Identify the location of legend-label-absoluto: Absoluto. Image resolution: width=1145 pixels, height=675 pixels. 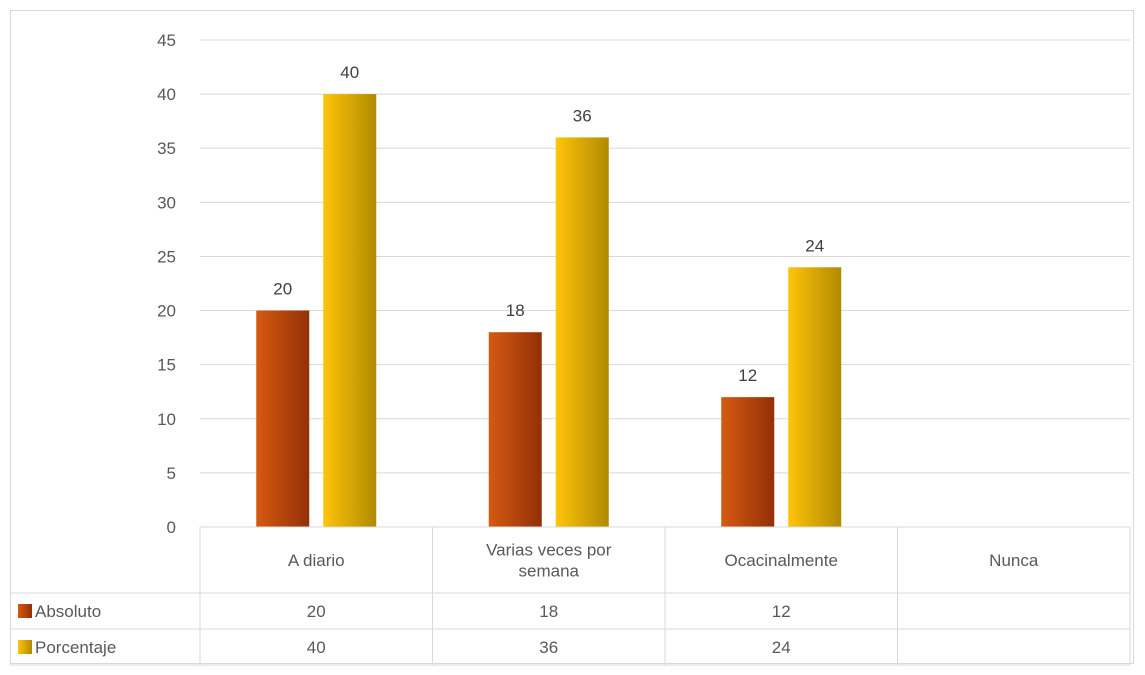
(68, 611).